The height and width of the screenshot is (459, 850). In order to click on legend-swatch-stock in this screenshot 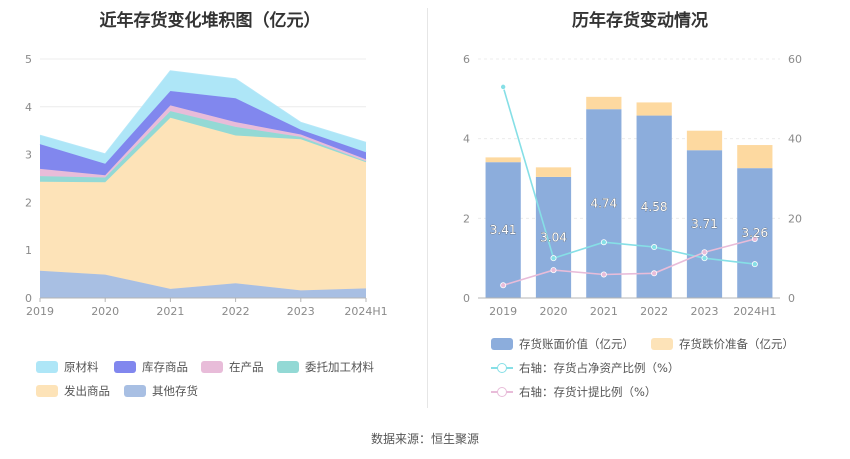, I will do `click(125, 367)`.